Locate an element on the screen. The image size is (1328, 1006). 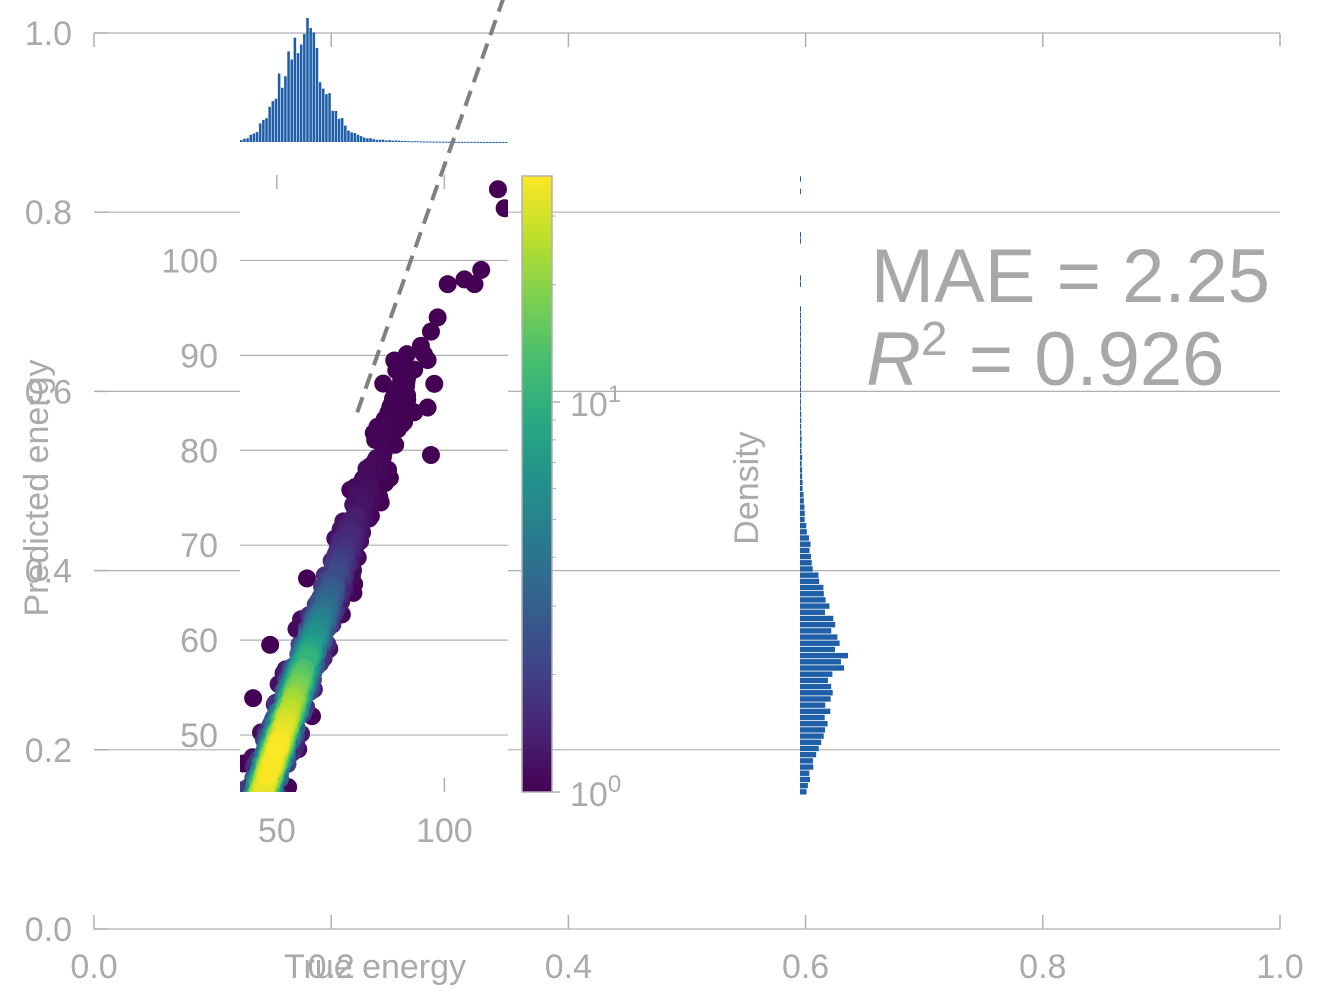
r2-superscript: 2 is located at coordinates (934, 339).